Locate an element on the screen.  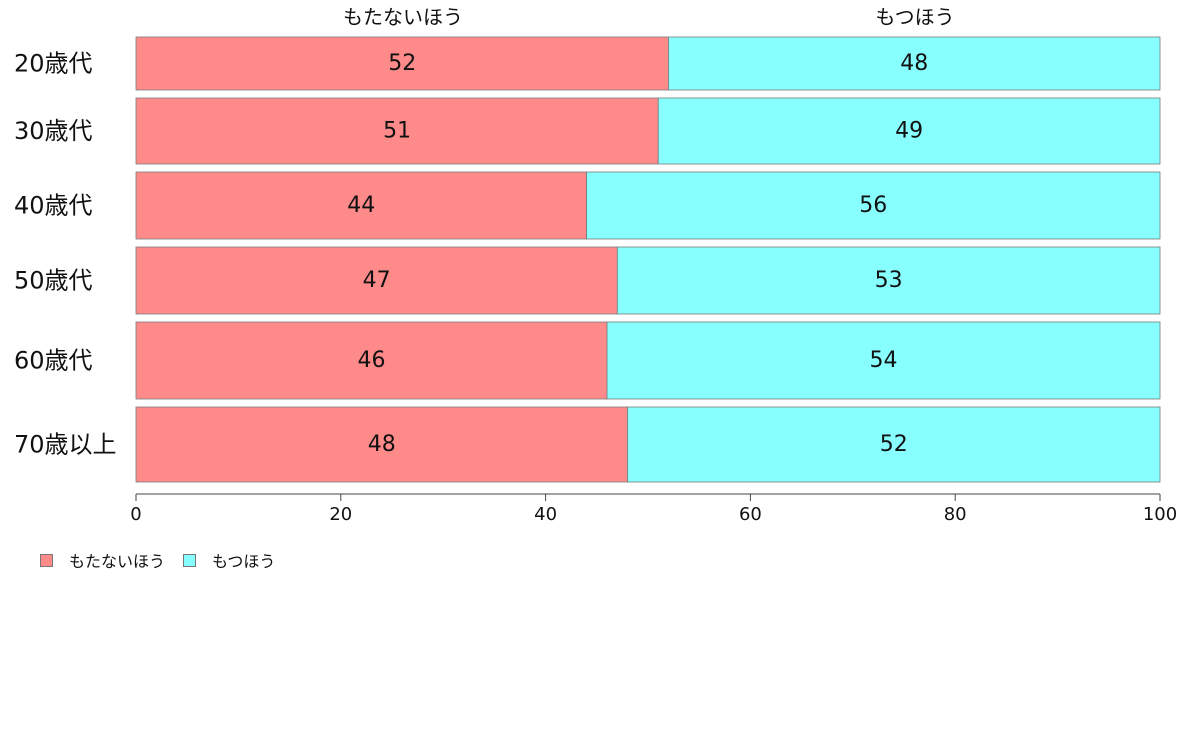
legend-swatch-motanai is located at coordinates (46, 560).